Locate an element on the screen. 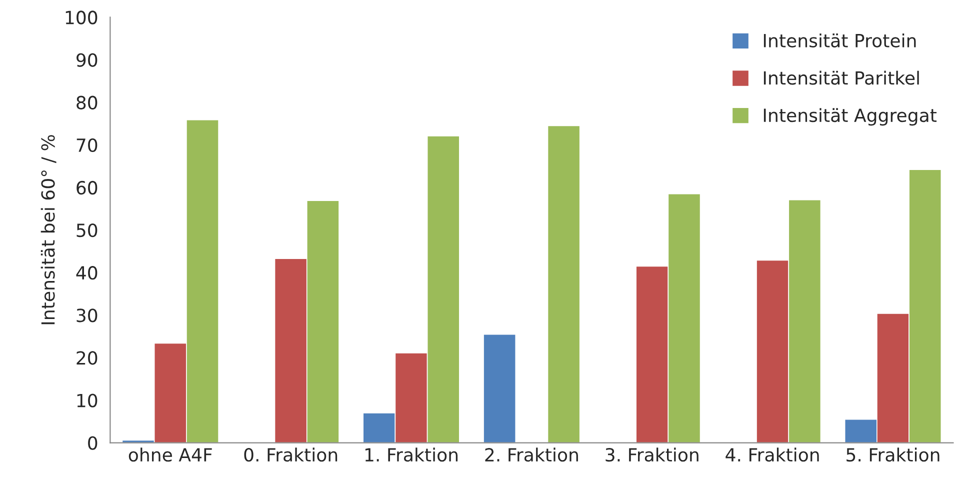  x-tick-label: 4. Fraktion is located at coordinates (772, 455).